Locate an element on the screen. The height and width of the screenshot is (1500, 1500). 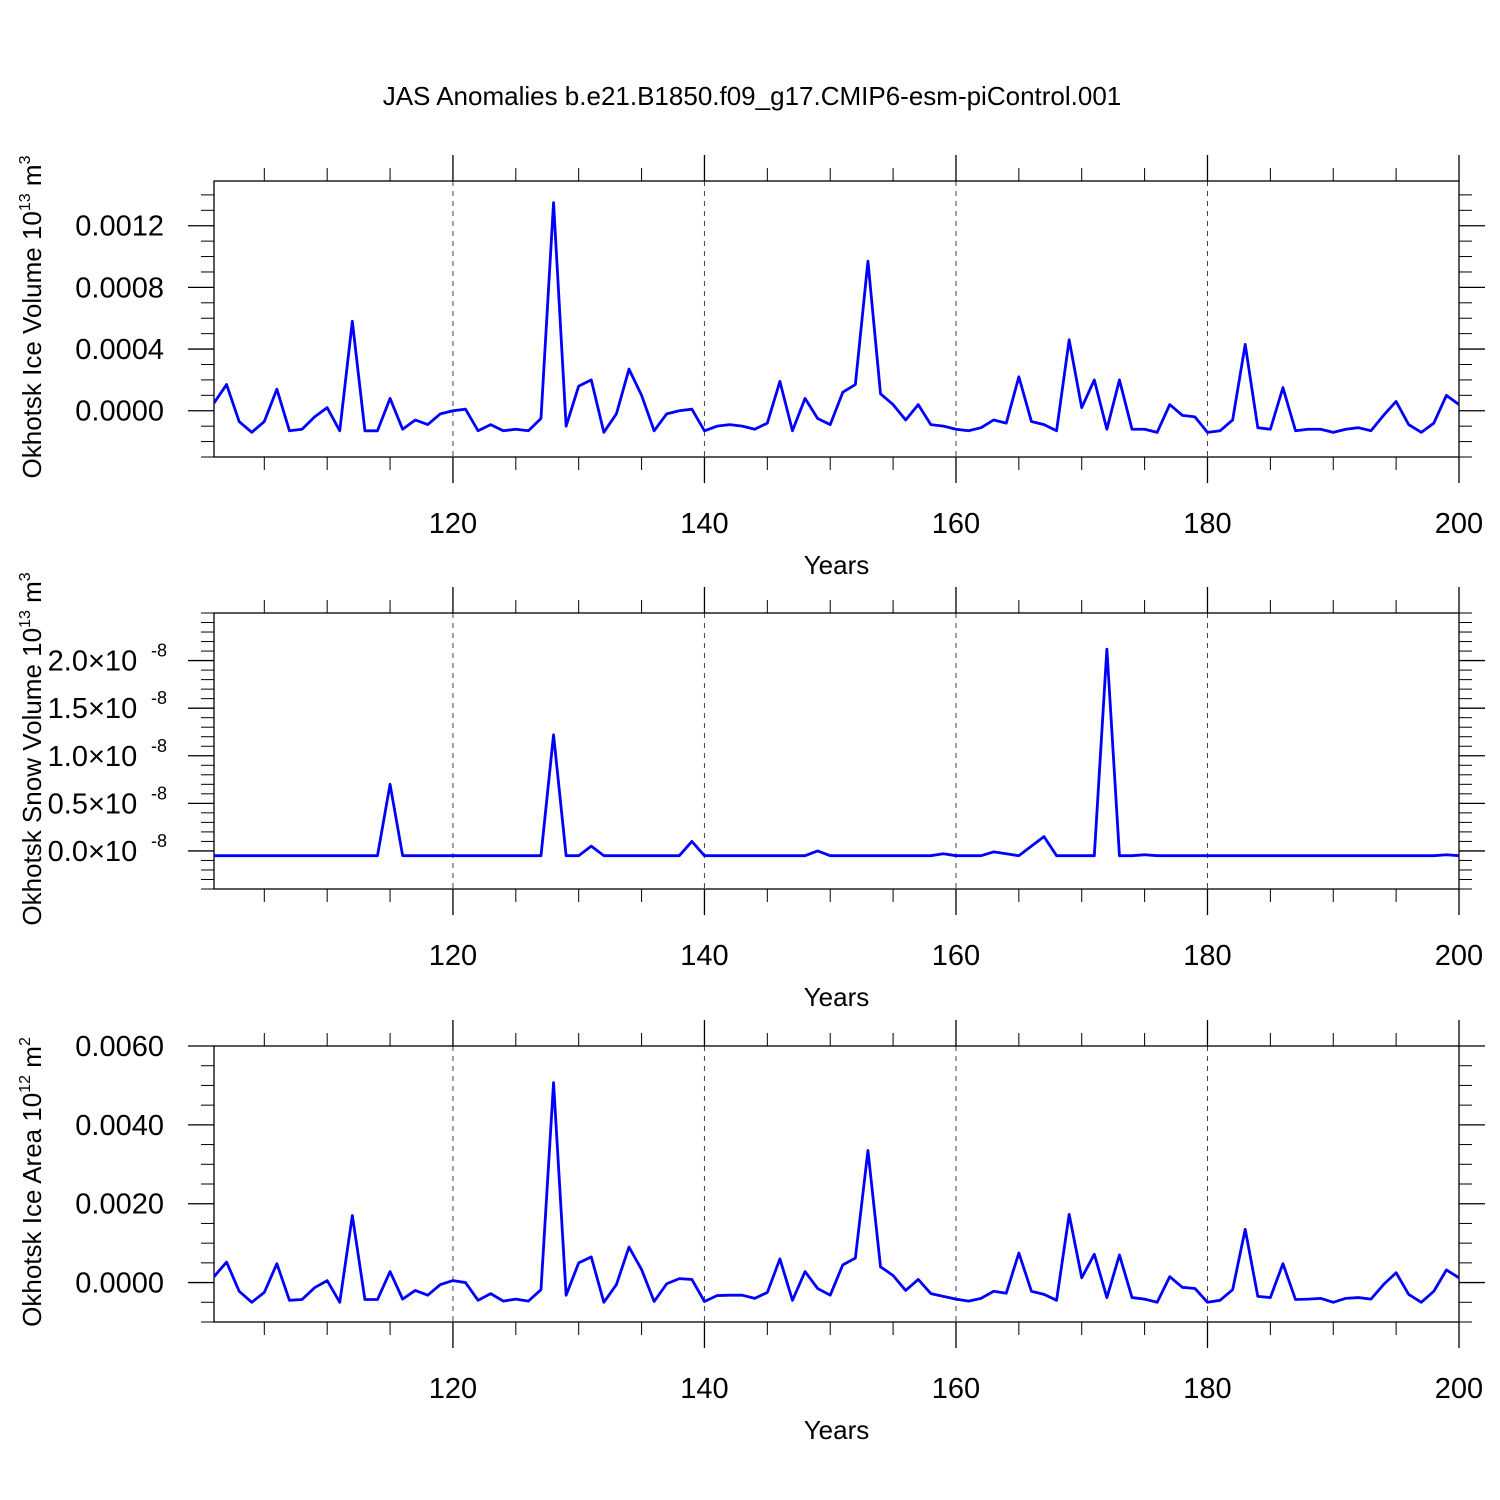
y-axis-title: Okhotsk Ice Volume 1013 m3 is located at coordinates (32, 316).